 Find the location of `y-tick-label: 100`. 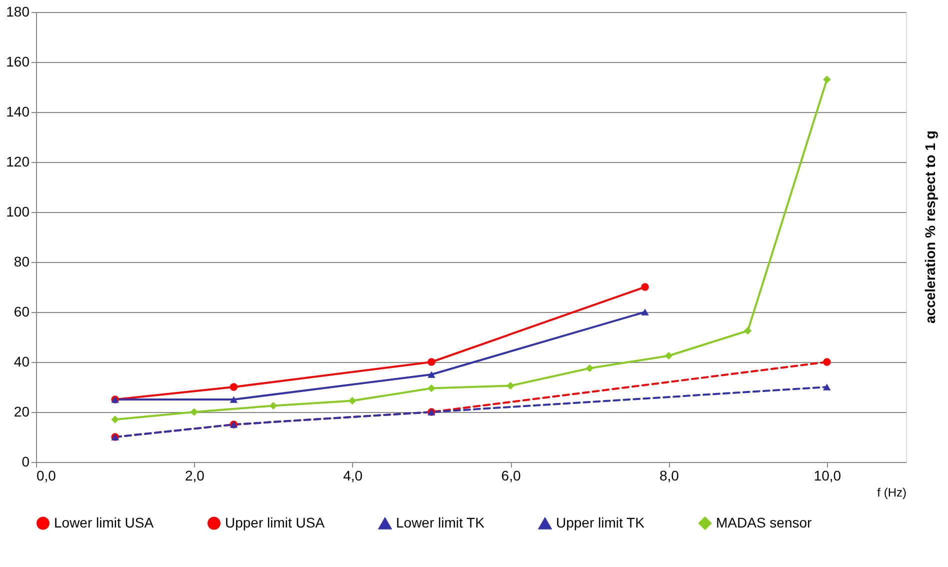

y-tick-label: 100 is located at coordinates (18, 212).